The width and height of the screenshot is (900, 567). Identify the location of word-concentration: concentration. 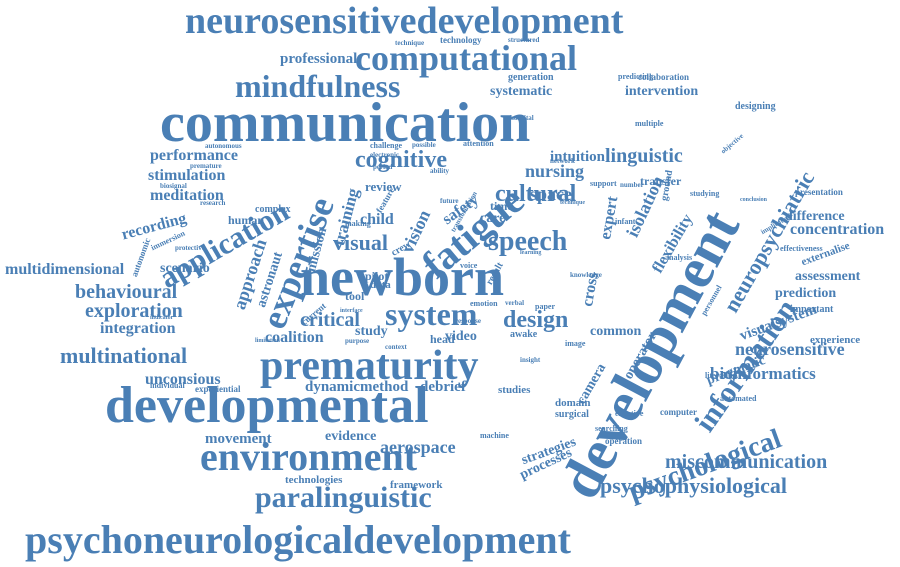
(837, 229).